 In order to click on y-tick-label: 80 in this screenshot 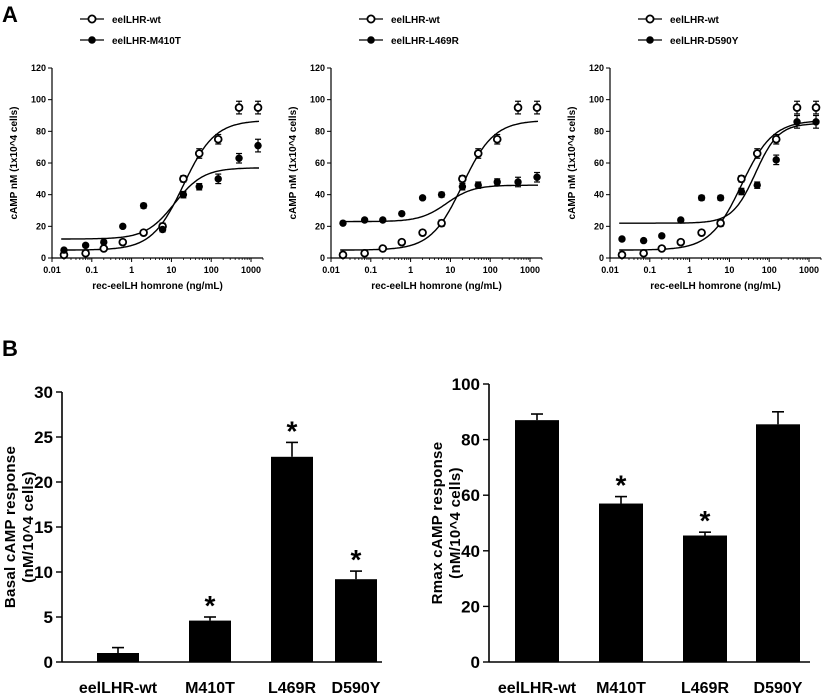, I will do `click(41, 131)`.